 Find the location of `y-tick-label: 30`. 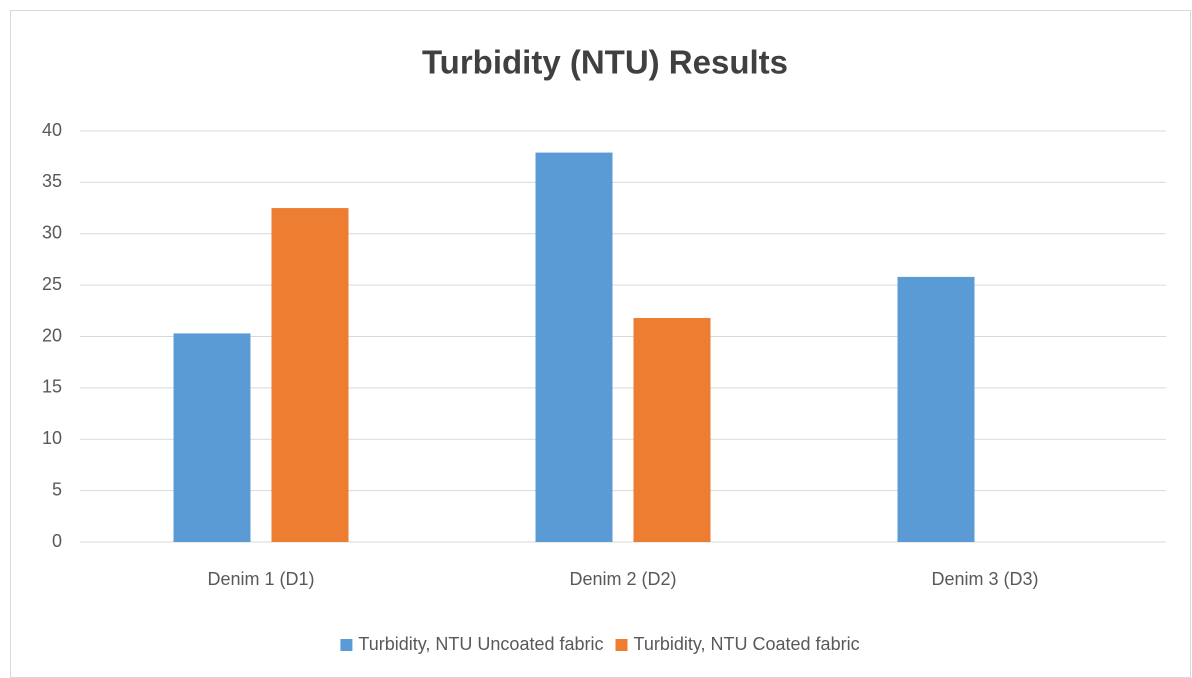

y-tick-label: 30 is located at coordinates (52, 233).